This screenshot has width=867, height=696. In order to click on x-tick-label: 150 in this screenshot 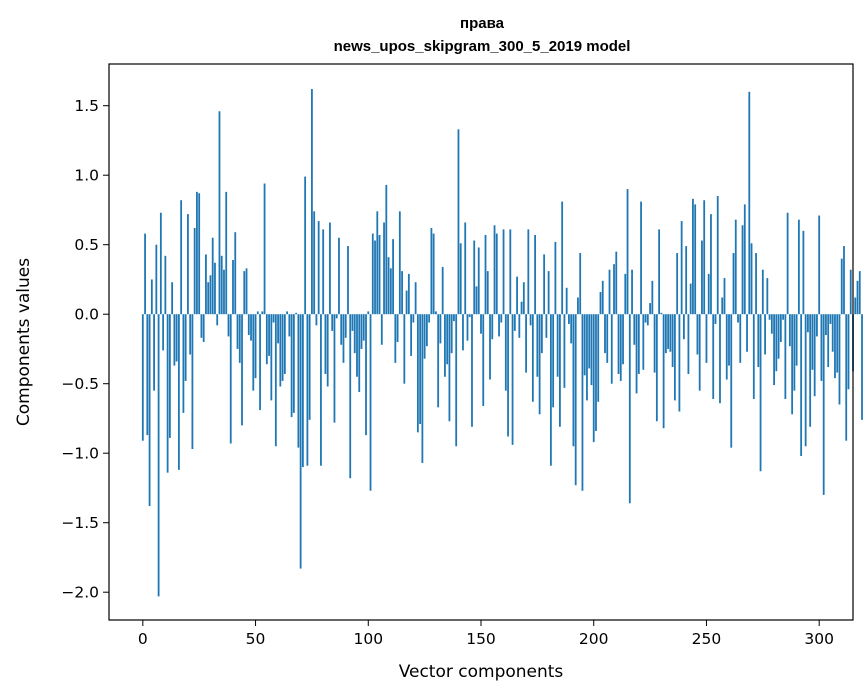, I will do `click(481, 639)`.